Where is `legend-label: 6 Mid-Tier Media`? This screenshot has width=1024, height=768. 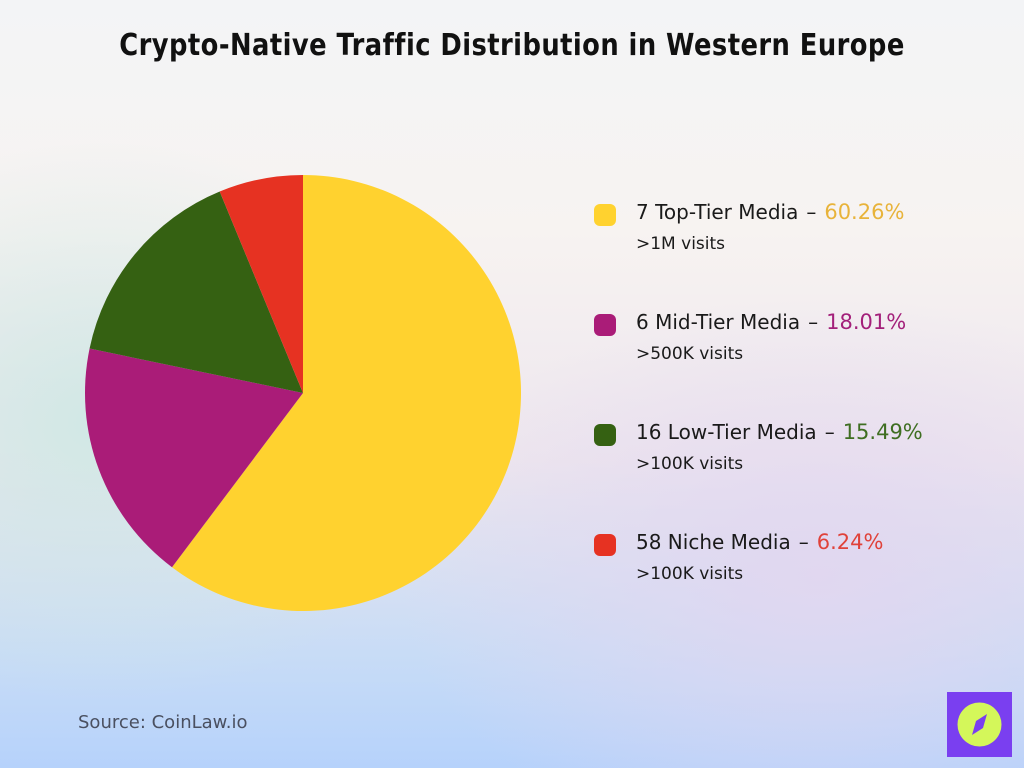 legend-label: 6 Mid-Tier Media is located at coordinates (718, 322).